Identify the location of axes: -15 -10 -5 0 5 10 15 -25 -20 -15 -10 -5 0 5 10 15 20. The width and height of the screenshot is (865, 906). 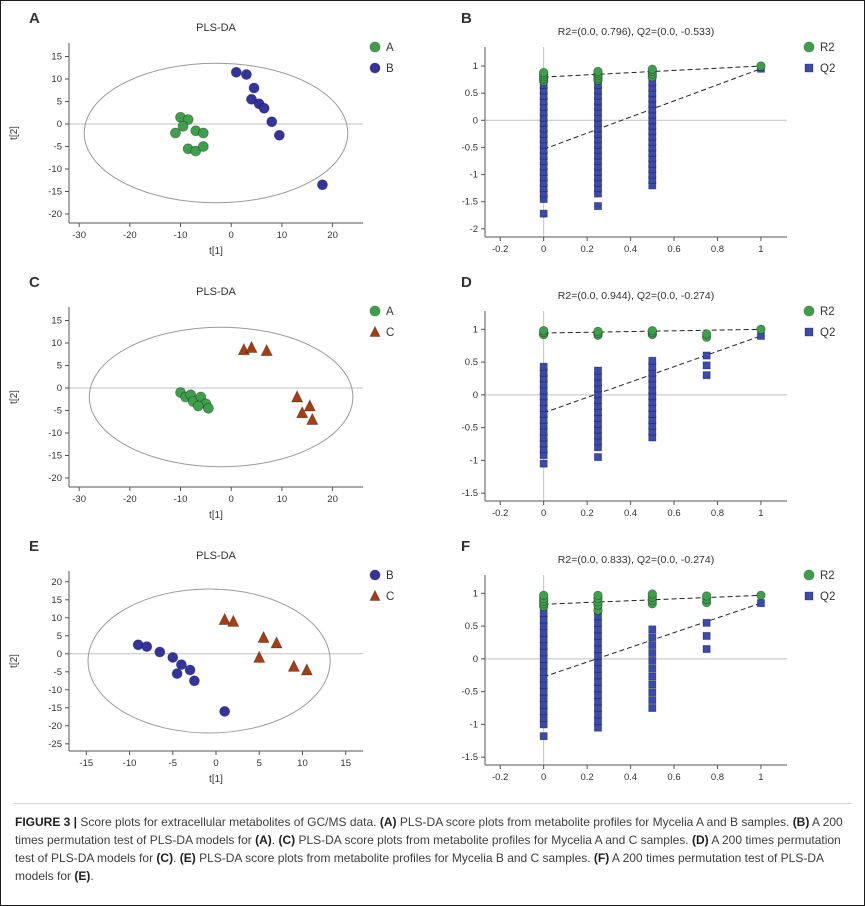
(205, 670).